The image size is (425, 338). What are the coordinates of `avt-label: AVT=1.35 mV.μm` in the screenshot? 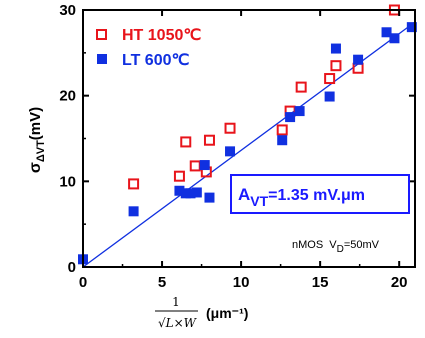 It's located at (301, 197).